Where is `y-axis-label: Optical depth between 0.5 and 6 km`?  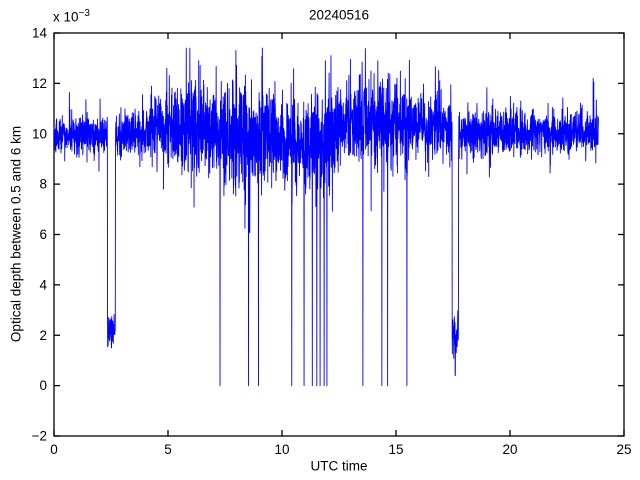
y-axis-label: Optical depth between 0.5 and 6 km is located at coordinates (16, 234).